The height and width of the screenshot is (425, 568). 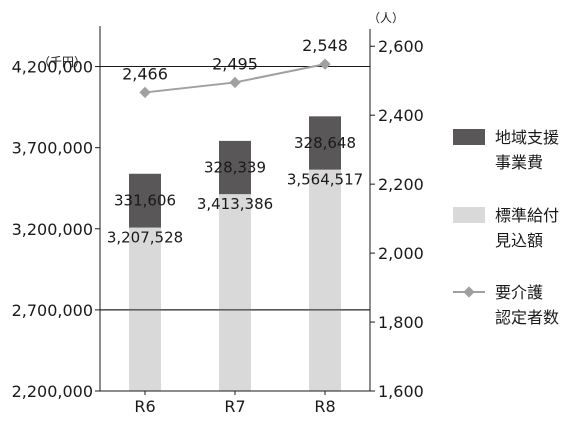 I want to click on bar-value-label-standard-benefit-R6: 3,207,528, so click(x=145, y=237).